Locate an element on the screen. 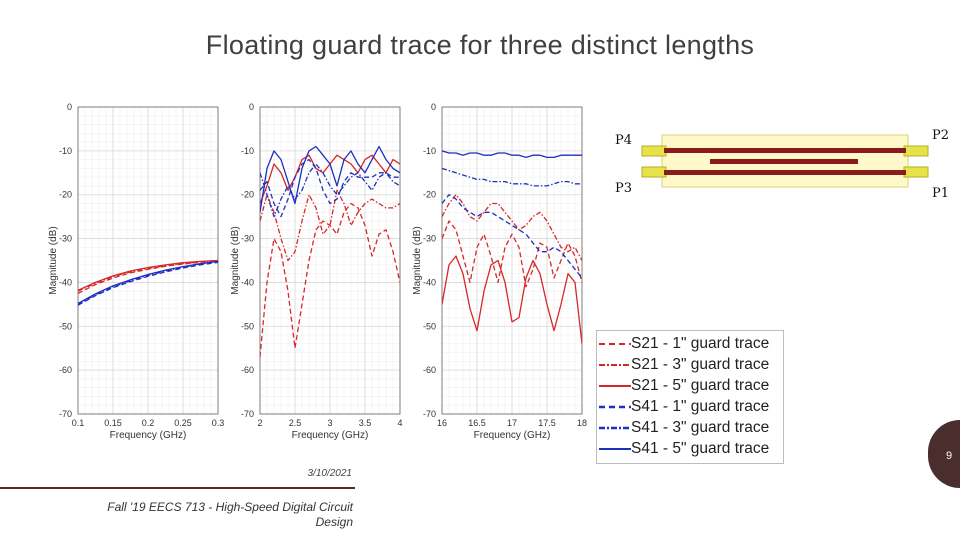  legend-label: S41 - 1" guard trace is located at coordinates (700, 406).